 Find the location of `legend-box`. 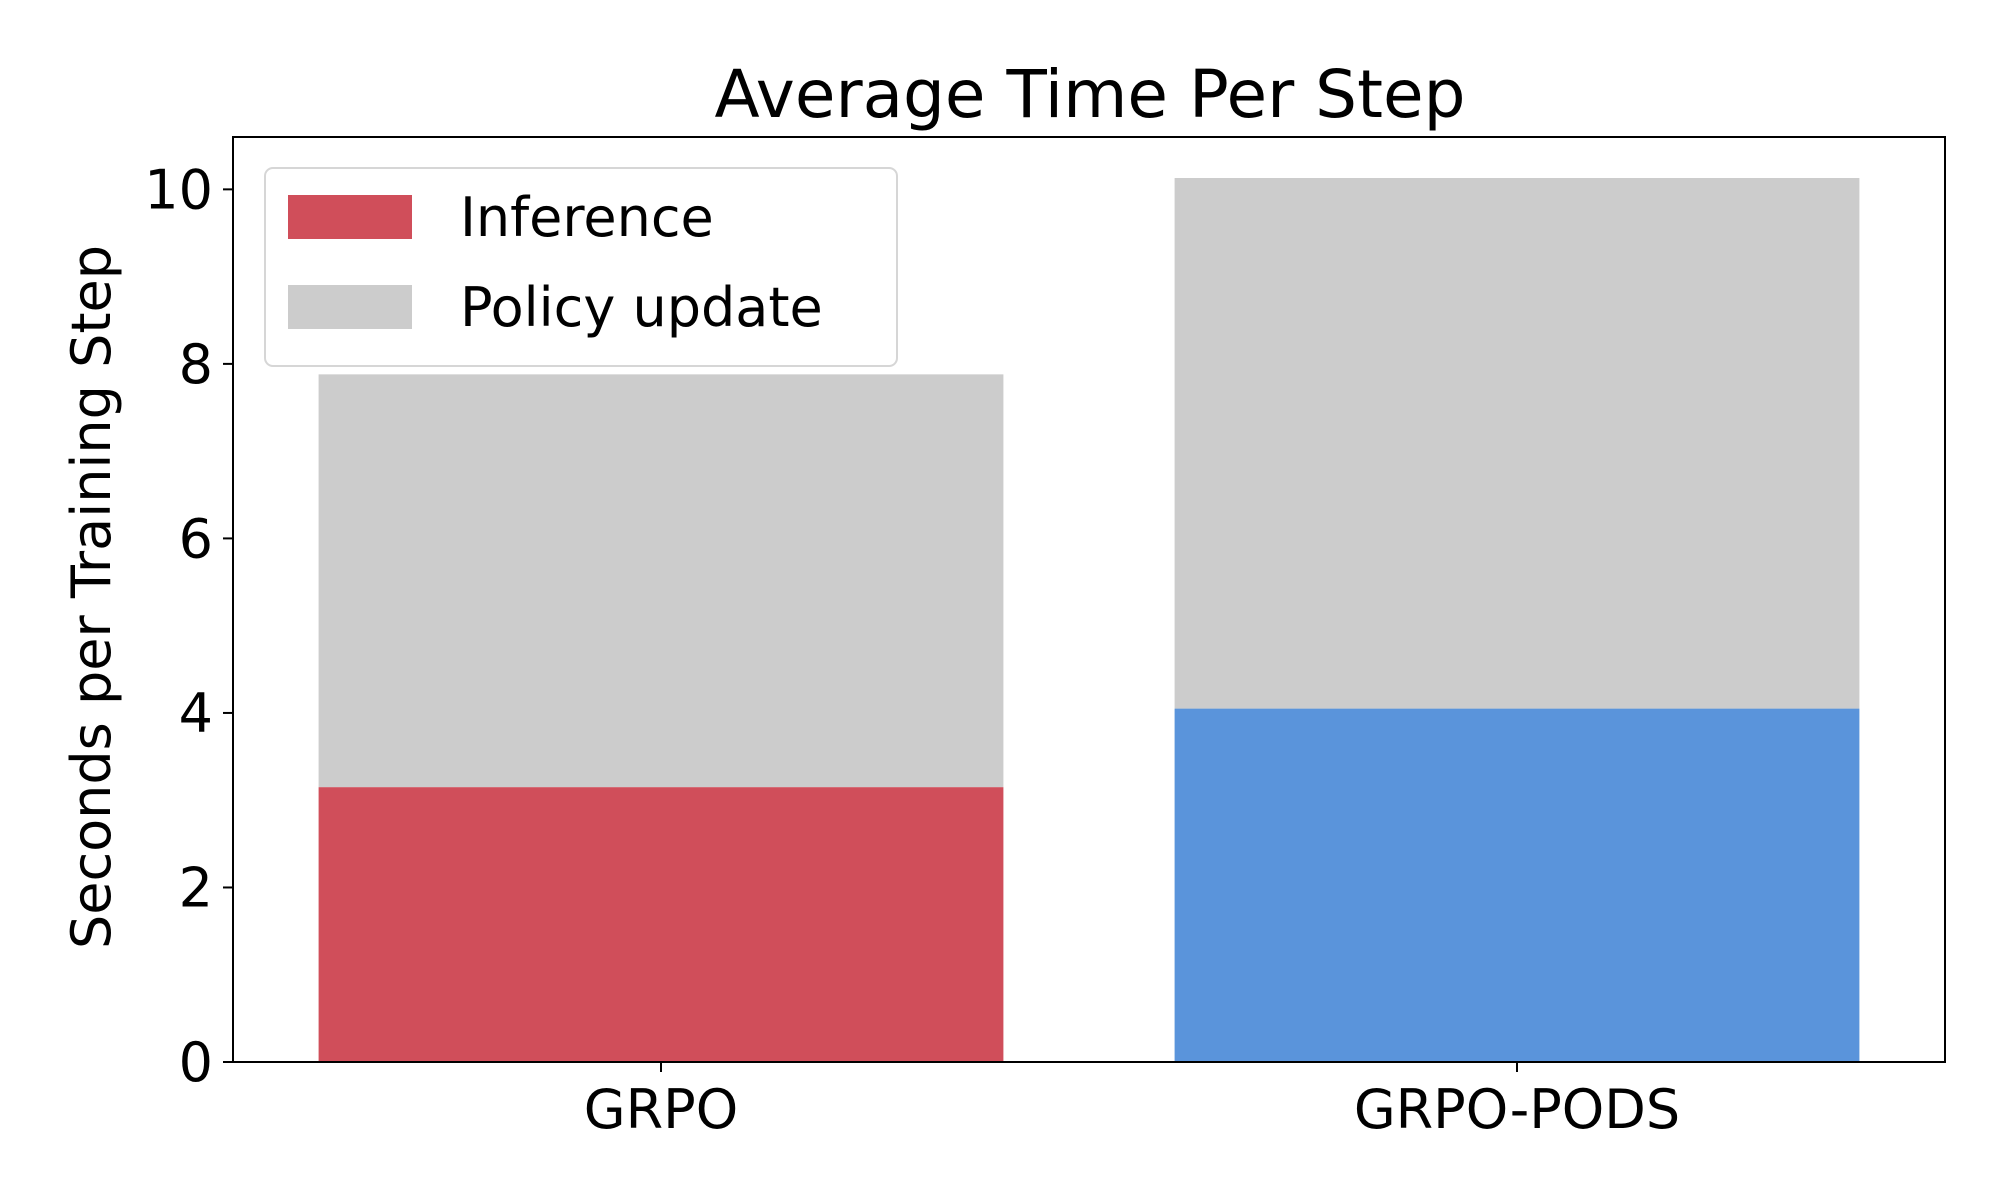

legend-box is located at coordinates (581, 267).